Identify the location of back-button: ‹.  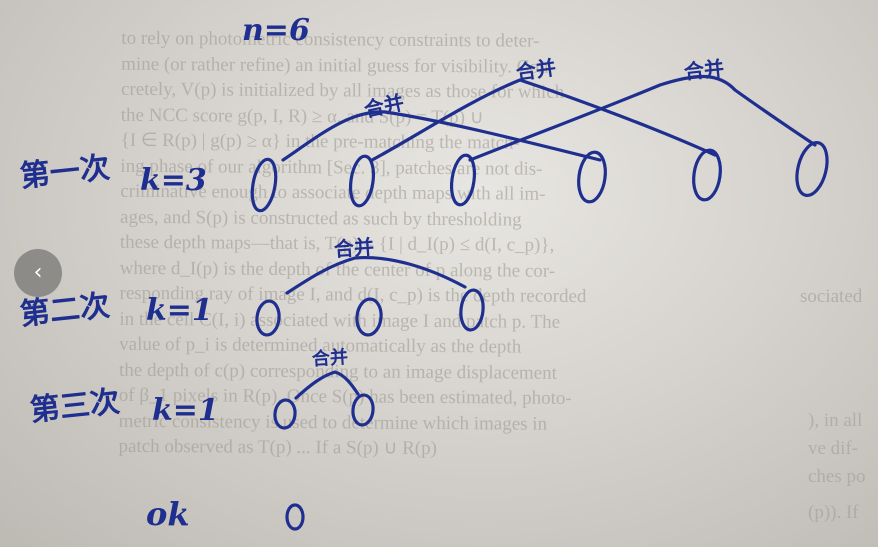
(38, 273).